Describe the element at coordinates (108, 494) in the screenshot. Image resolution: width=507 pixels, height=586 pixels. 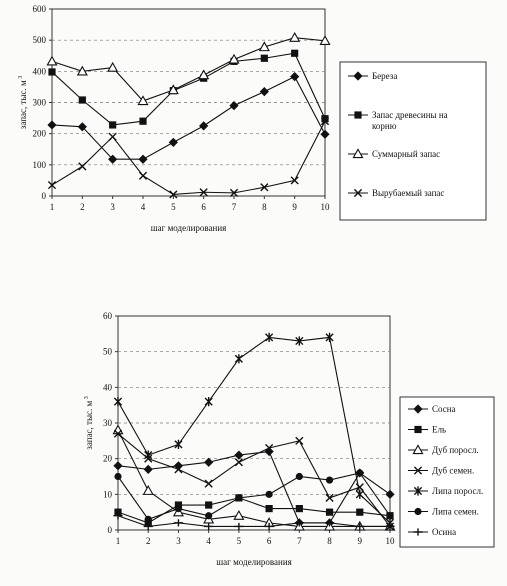
I see `y-tick-label: 10` at that location.